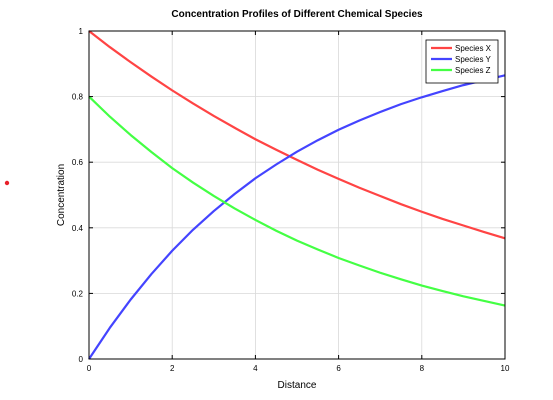 The image size is (553, 400). Describe the element at coordinates (7, 183) in the screenshot. I see `red-dot-marker` at that location.